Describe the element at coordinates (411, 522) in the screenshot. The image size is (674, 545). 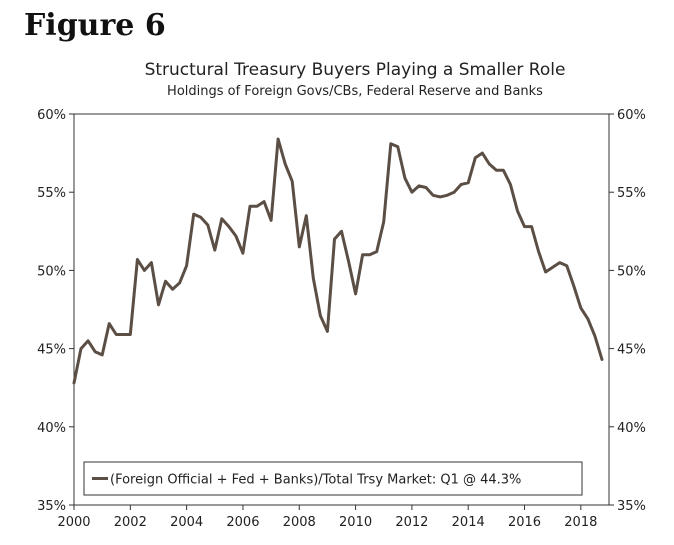
I see `x-tick-label: 2012` at that location.